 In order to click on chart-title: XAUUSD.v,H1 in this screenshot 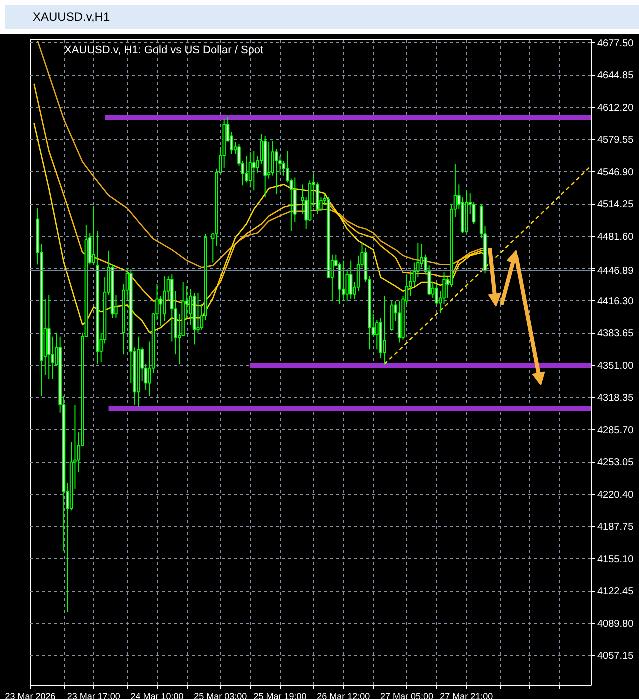, I will do `click(71, 17)`.